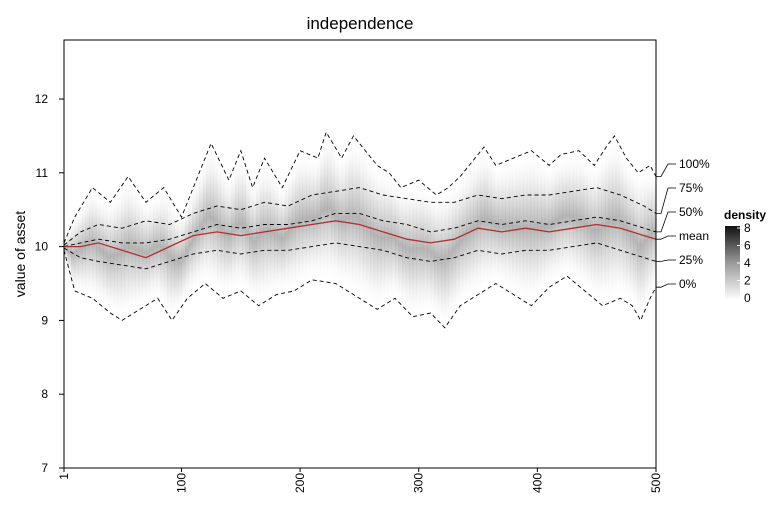  I want to click on legend-colorbar, so click(732, 263).